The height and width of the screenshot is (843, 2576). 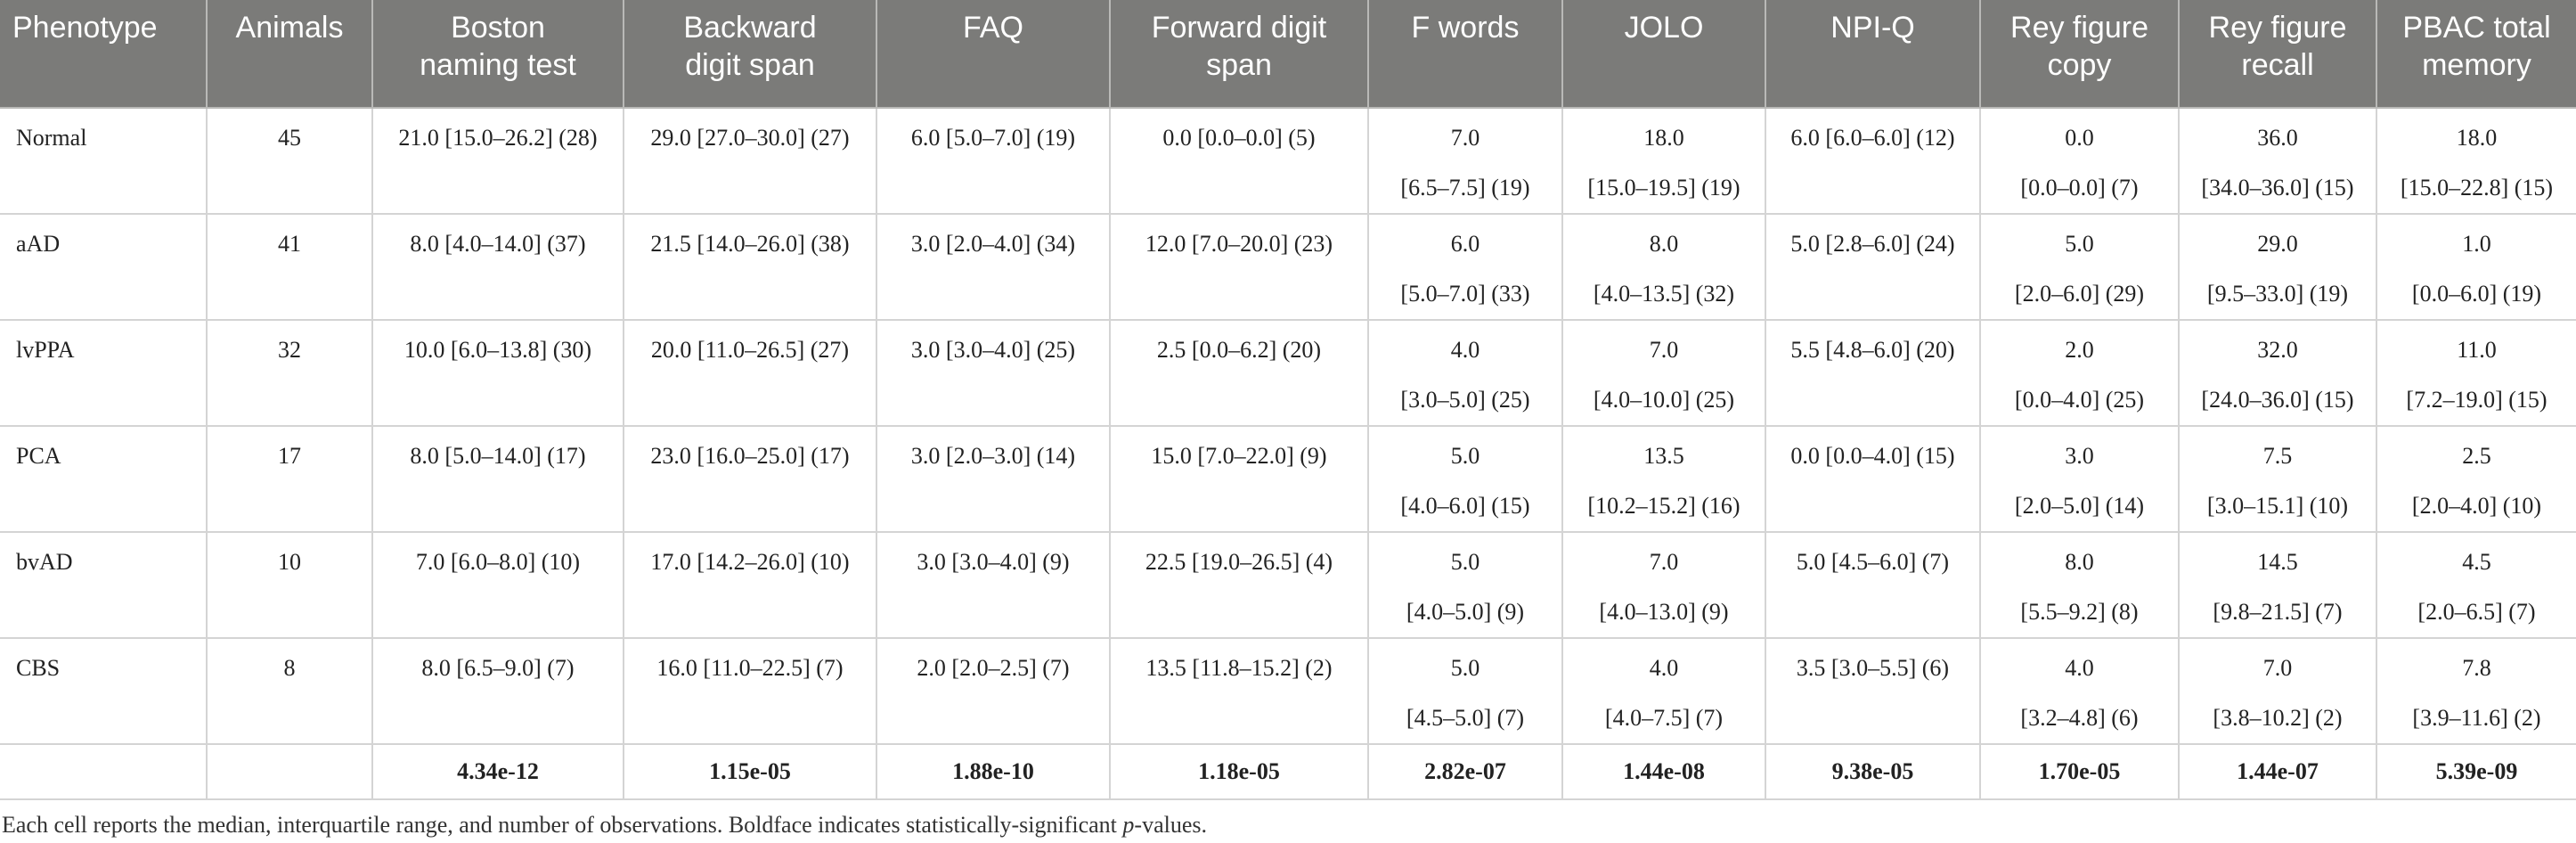 I want to click on column-header-line: digit span, so click(x=750, y=65).